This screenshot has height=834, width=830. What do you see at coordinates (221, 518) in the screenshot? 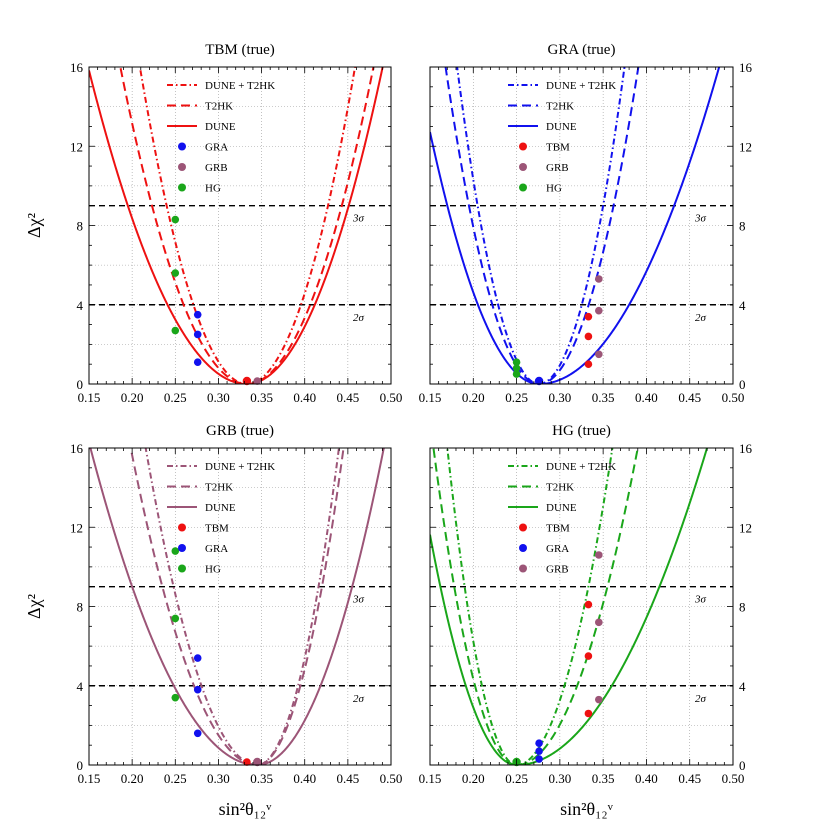
I see `legend: DUNE + T2HK T2HK DUNE TBM GRA HG` at bounding box center [221, 518].